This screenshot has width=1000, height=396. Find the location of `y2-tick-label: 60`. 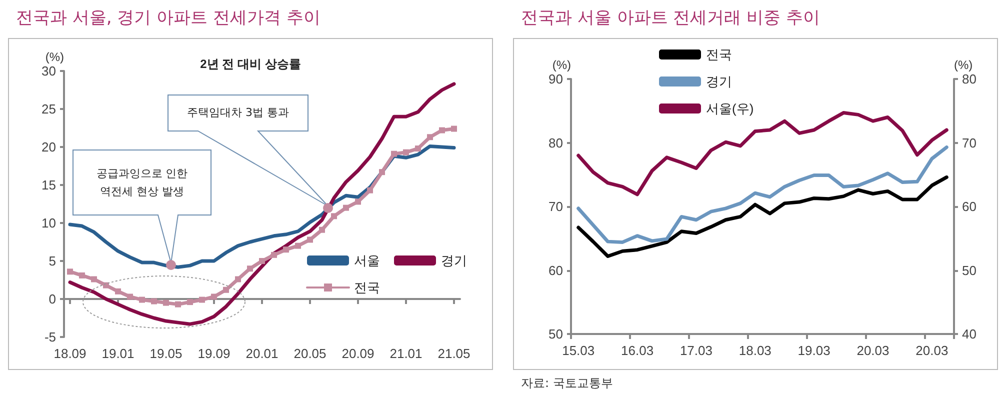

y2-tick-label: 60 is located at coordinates (969, 206).